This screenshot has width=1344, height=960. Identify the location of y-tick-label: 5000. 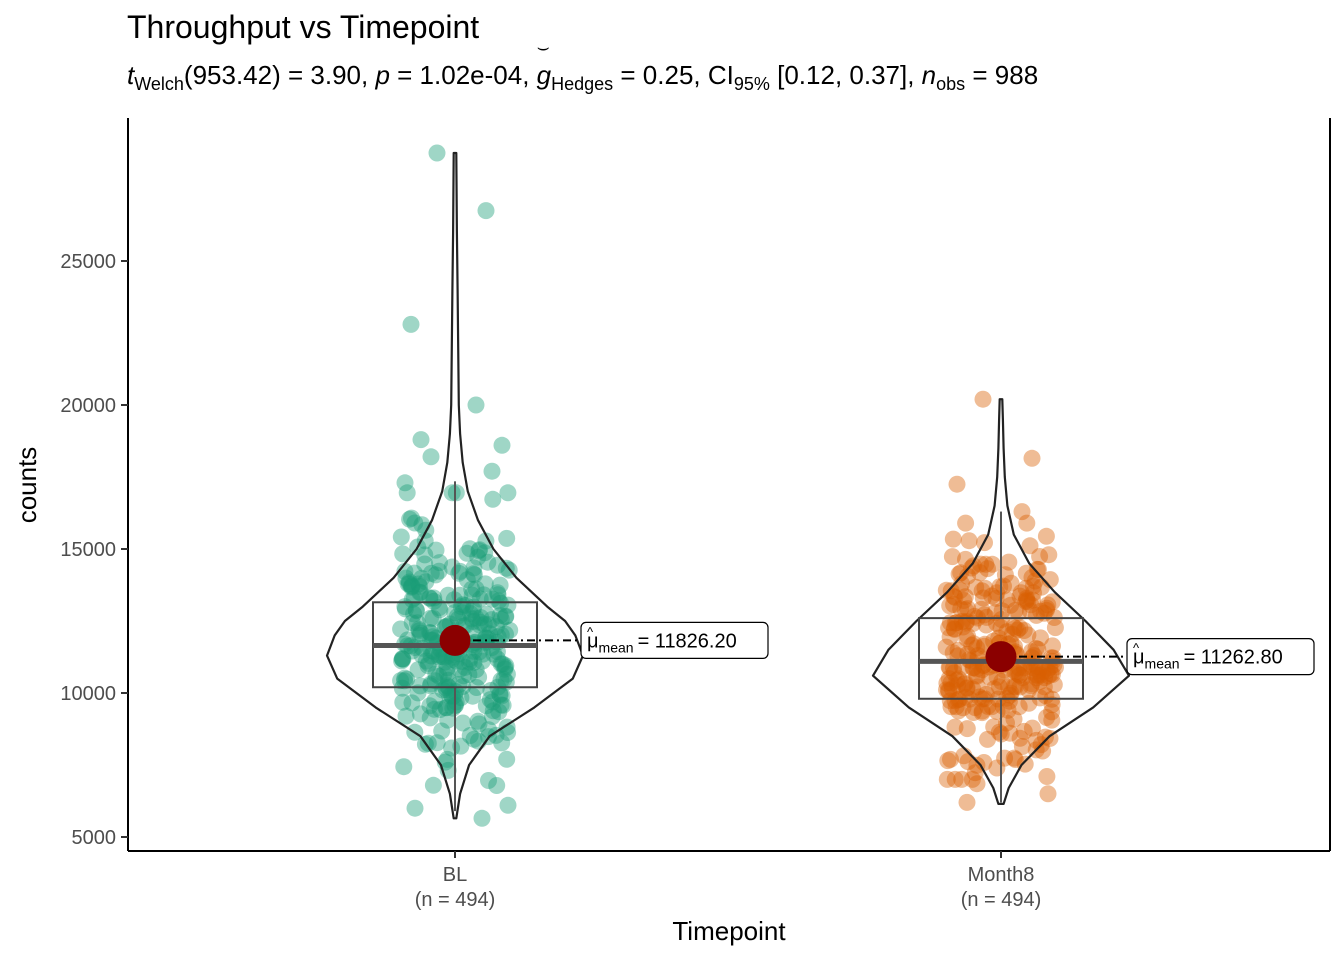
(94, 838).